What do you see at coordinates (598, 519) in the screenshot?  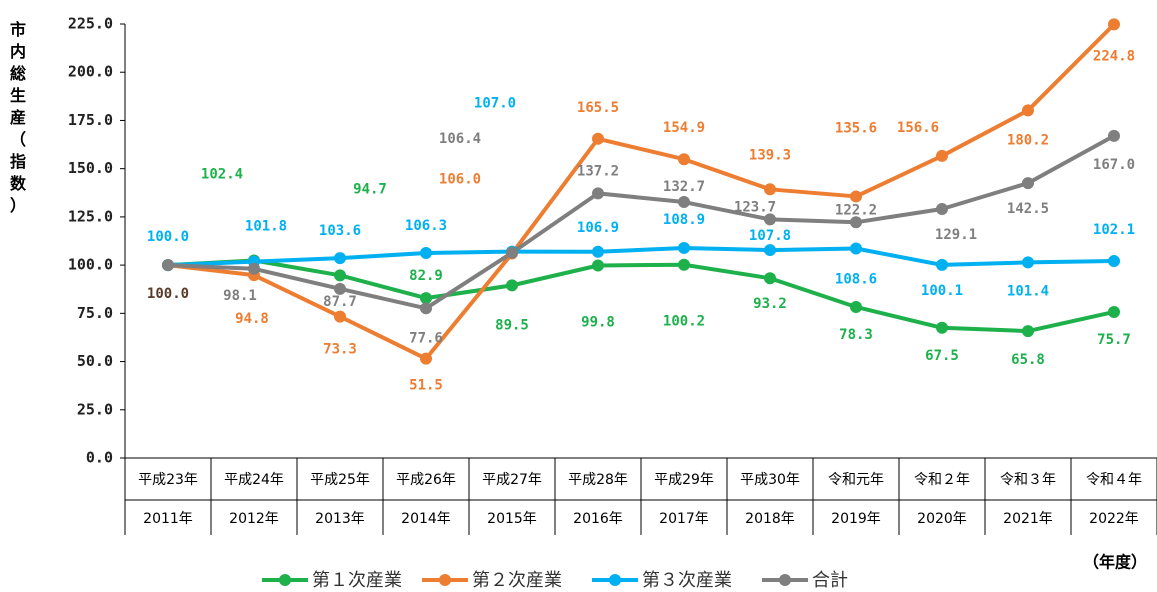 I see `x-tick-label: 2016年` at bounding box center [598, 519].